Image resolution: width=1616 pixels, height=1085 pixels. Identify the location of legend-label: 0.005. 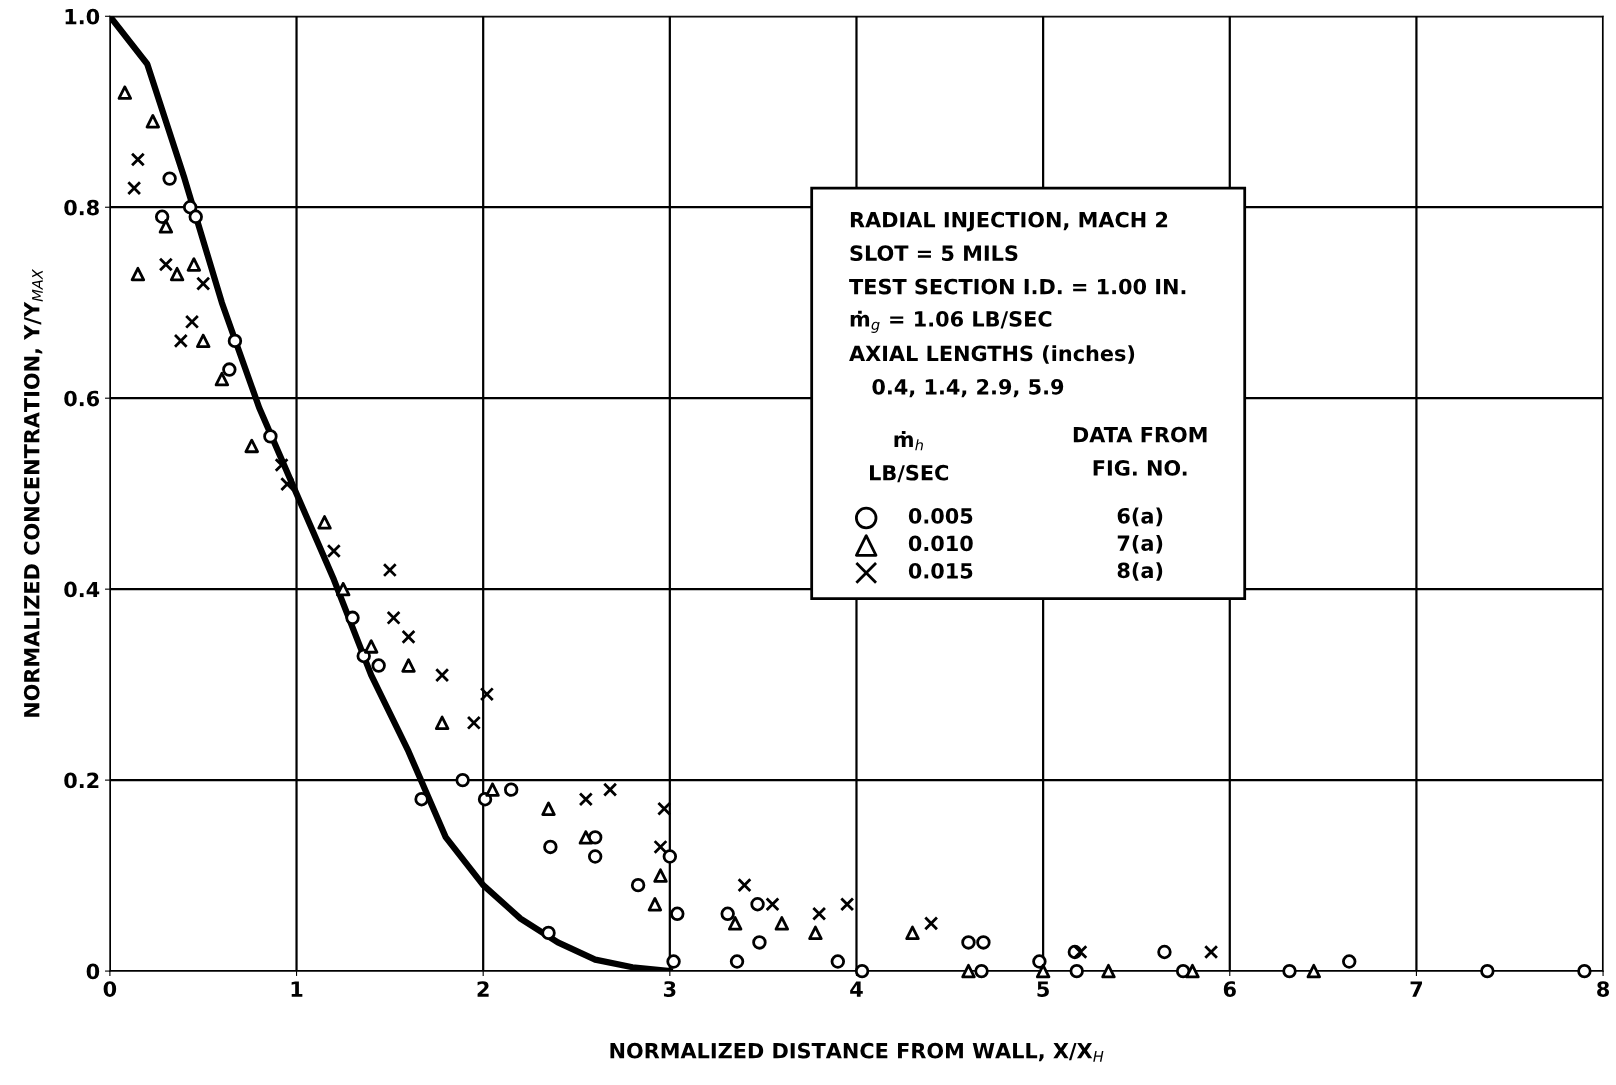
(940, 516).